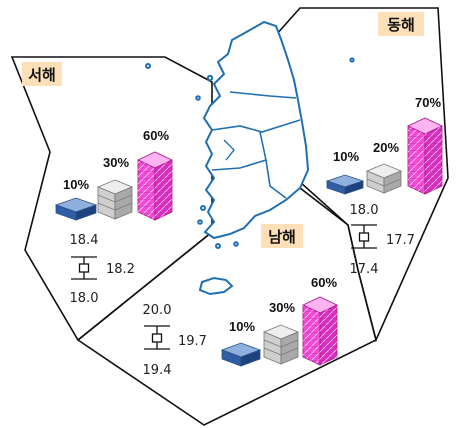 The image size is (457, 428). What do you see at coordinates (324, 282) in the screenshot?
I see `south-share-label-3: 60%` at bounding box center [324, 282].